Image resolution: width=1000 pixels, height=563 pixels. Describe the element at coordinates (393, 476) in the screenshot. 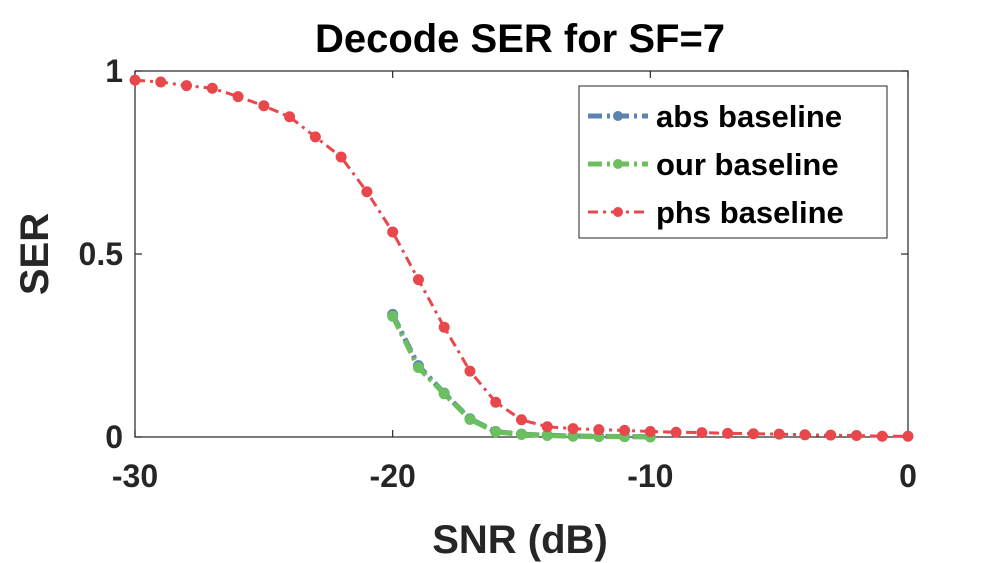

I see `x-tick-label: -20` at that location.